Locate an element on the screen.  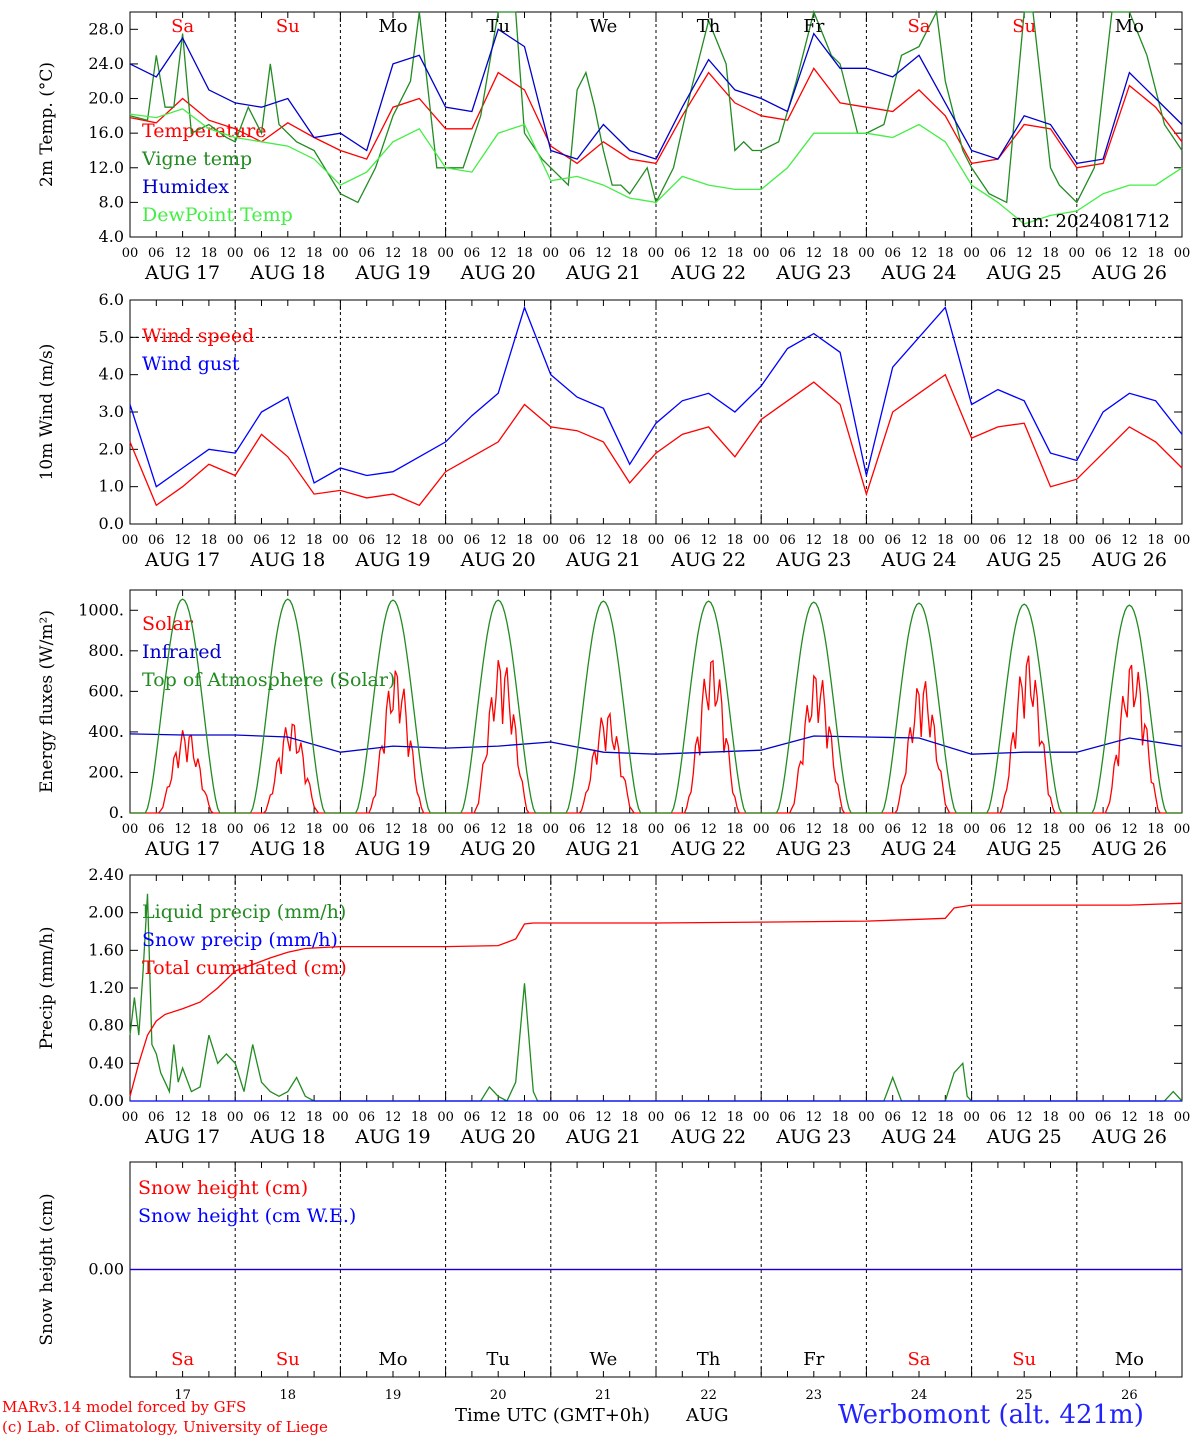
series-line-dewpoint-temp is located at coordinates (656, 166).